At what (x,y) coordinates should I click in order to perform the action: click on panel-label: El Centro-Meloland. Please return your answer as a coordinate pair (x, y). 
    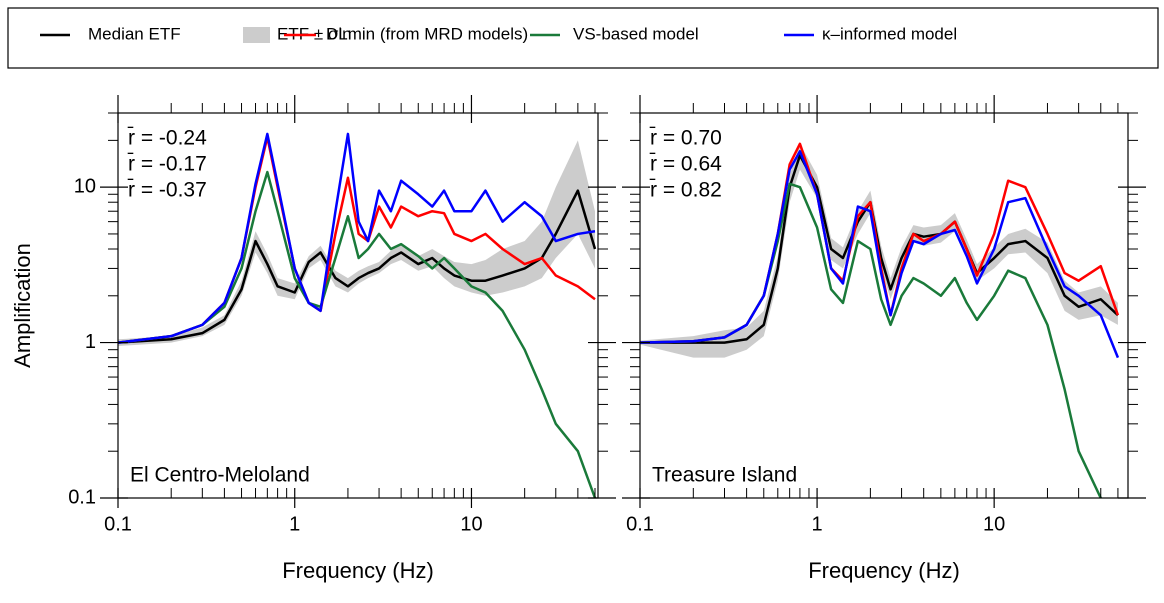
    Looking at the image, I should click on (220, 475).